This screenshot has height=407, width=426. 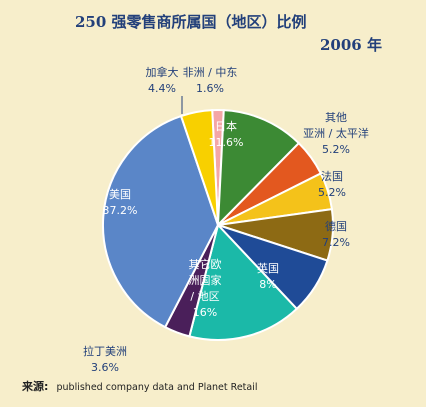 What do you see at coordinates (336, 234) in the screenshot?
I see `slice-label-4: 德国 7.2%` at bounding box center [336, 234].